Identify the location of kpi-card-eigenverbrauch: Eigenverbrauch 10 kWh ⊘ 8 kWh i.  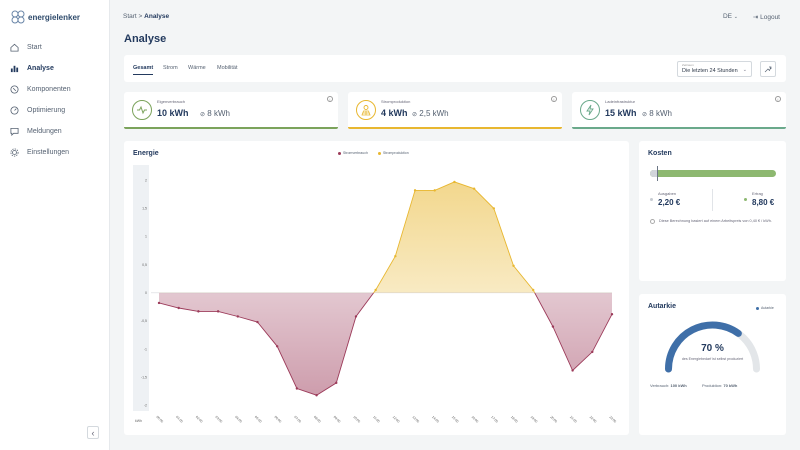
(231, 110).